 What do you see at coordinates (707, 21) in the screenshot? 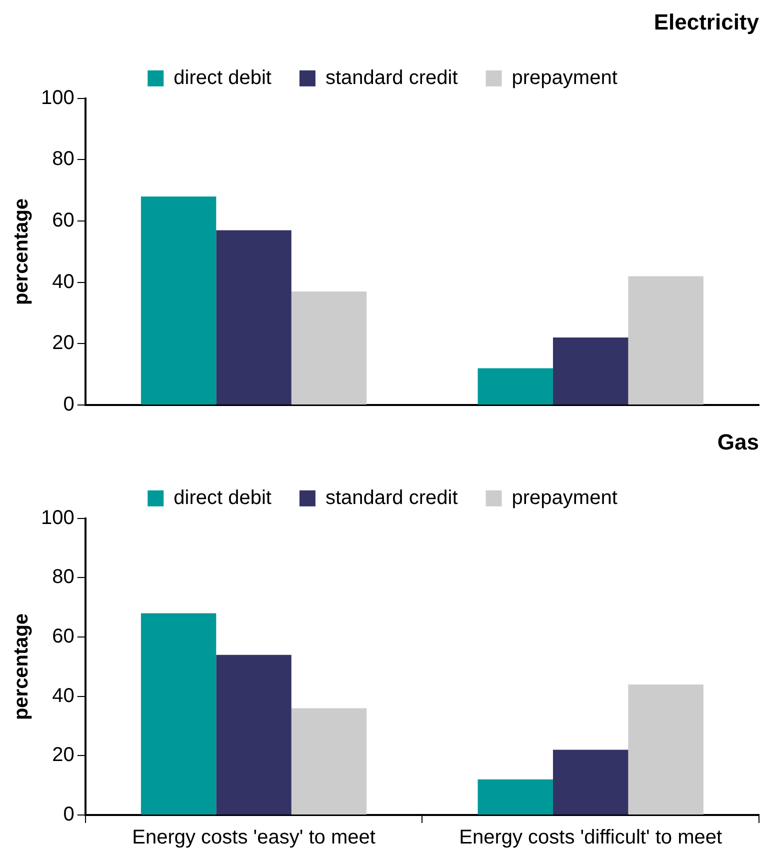
I see `chart-title: Electricity` at bounding box center [707, 21].